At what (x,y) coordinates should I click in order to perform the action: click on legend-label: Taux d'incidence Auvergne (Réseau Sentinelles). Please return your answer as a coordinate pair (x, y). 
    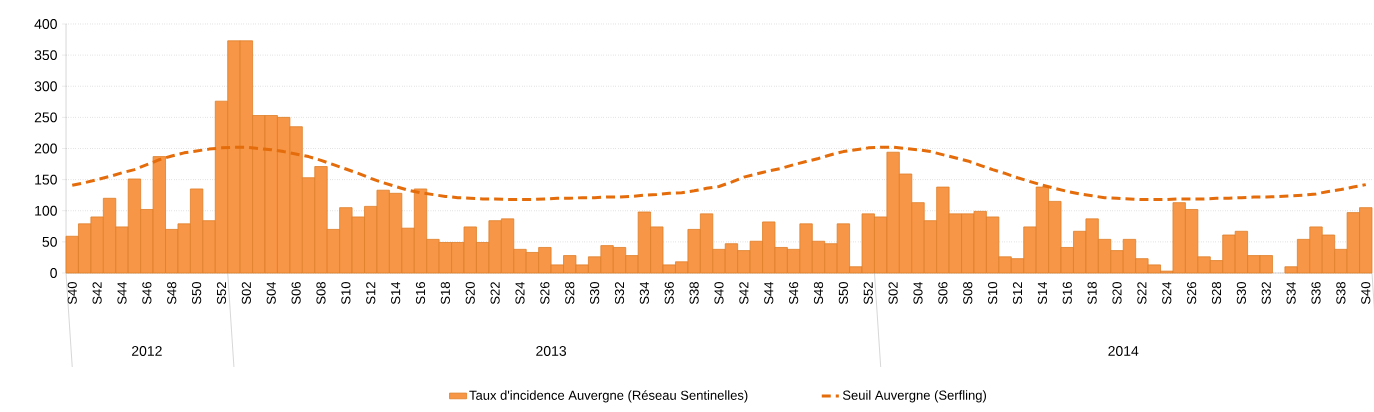
    Looking at the image, I should click on (608, 396).